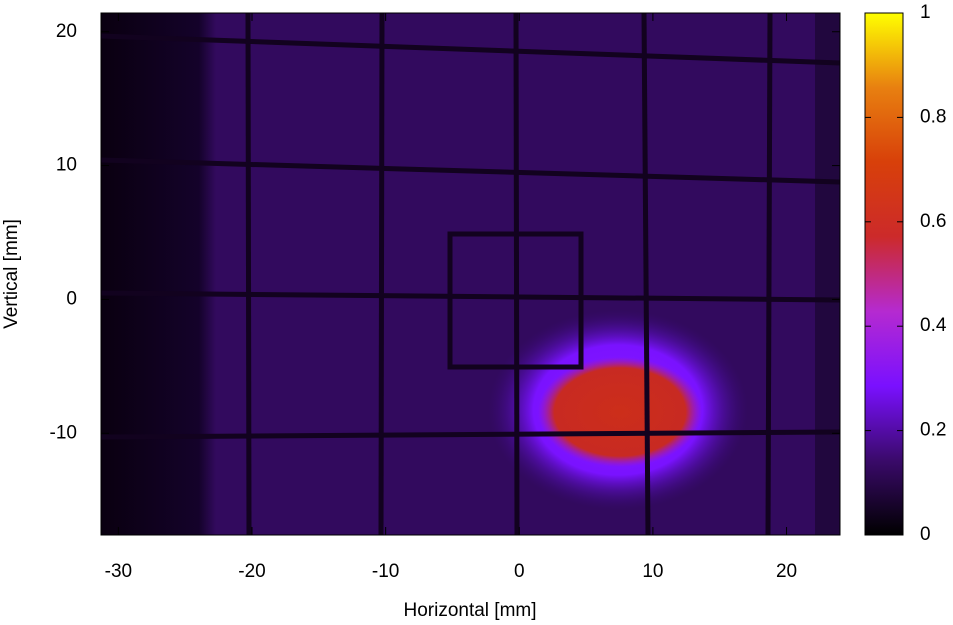 The width and height of the screenshot is (953, 625). What do you see at coordinates (884, 274) in the screenshot?
I see `colorbar` at bounding box center [884, 274].